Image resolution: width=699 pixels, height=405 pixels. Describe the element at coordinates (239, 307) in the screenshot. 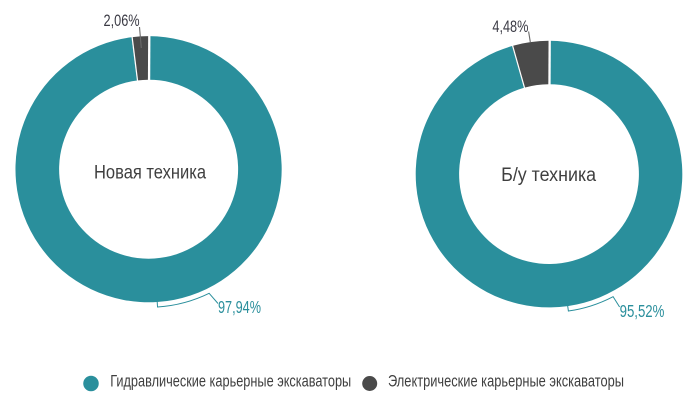

I see `svg-text: 97,94%` at that location.